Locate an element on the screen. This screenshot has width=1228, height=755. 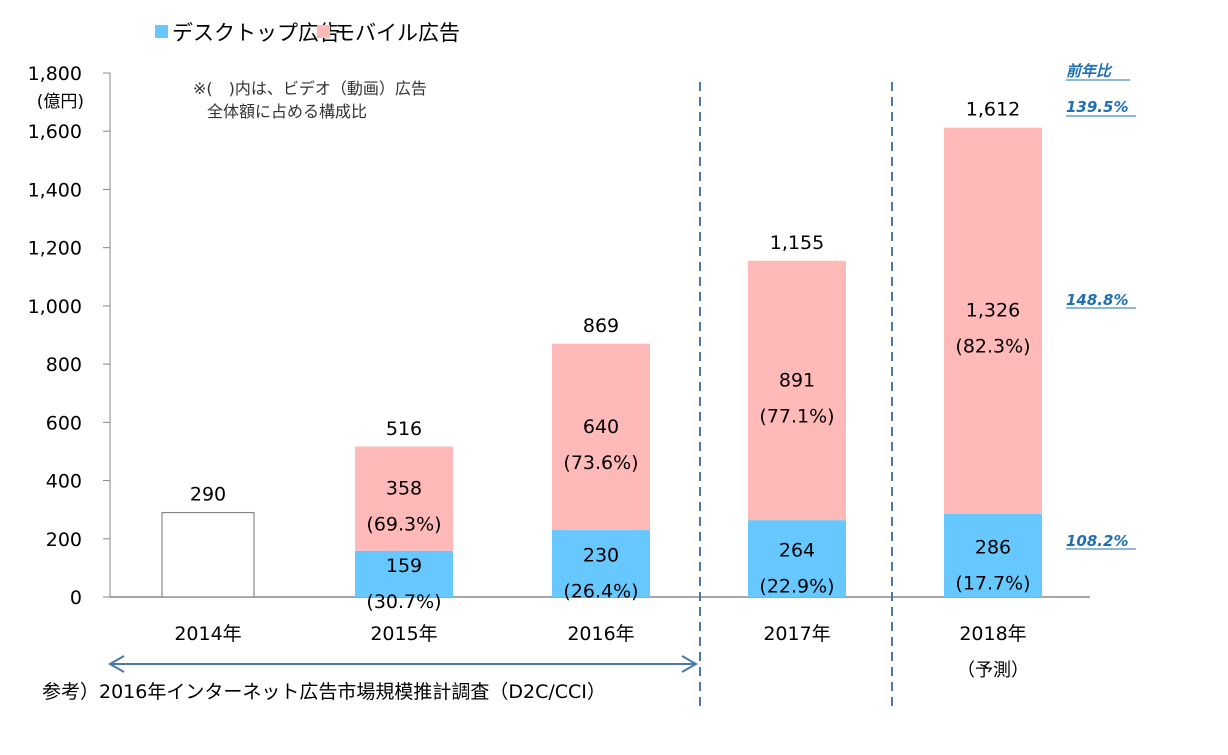
data-label-mobile-share: (73.6%) is located at coordinates (600, 463).